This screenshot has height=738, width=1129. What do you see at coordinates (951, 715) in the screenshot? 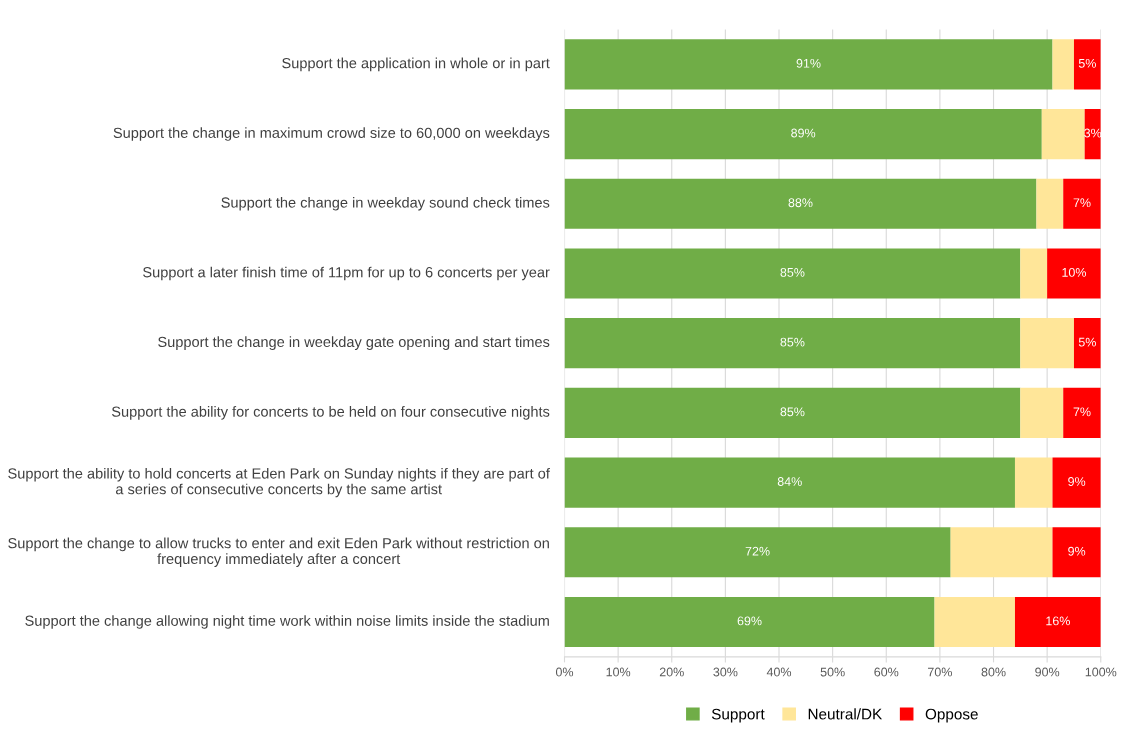
I see `legend-label: Oppose` at bounding box center [951, 715].